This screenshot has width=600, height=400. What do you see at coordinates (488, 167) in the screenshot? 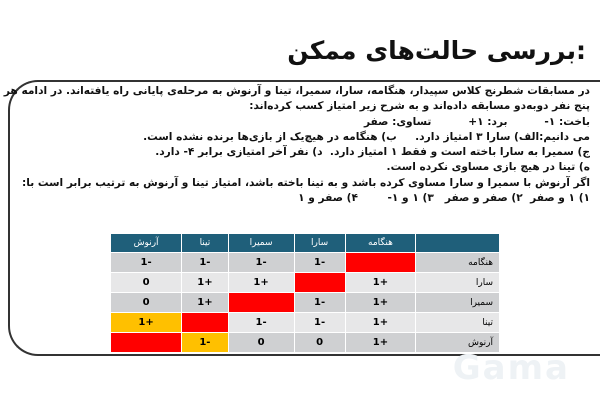
I see `text-line: ه) تینا در هیچ بازی مساوی نکرده است.` at bounding box center [488, 167].